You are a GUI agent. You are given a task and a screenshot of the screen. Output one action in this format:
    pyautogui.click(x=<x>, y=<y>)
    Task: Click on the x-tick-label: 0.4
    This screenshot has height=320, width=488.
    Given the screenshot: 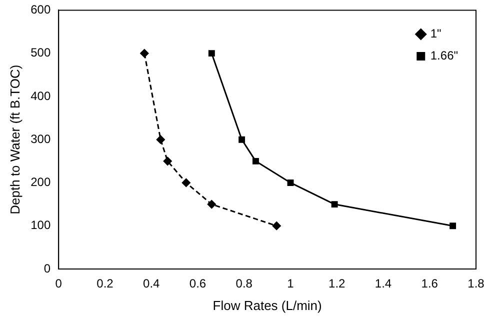 What is the action you would take?
    pyautogui.click(x=151, y=283)
    